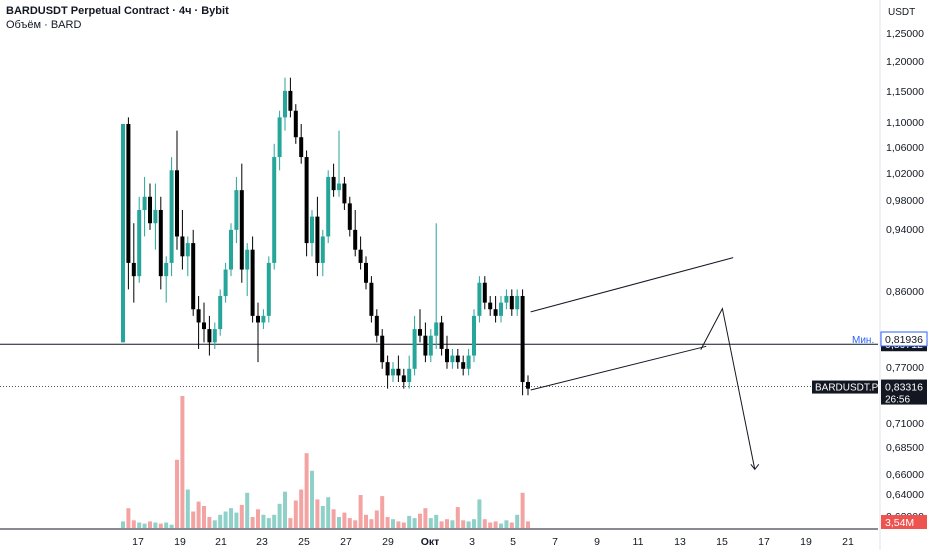 The width and height of the screenshot is (932, 550). I want to click on time-tick-label: 15, so click(722, 542).